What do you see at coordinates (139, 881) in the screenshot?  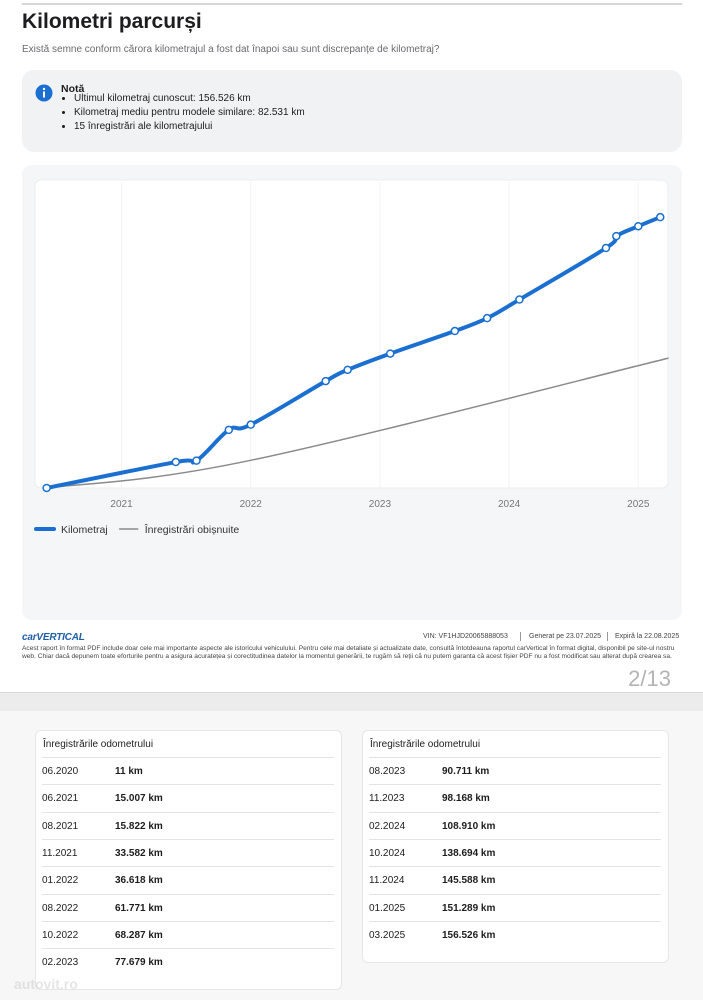 I see `record-mileage: 36.618 km` at bounding box center [139, 881].